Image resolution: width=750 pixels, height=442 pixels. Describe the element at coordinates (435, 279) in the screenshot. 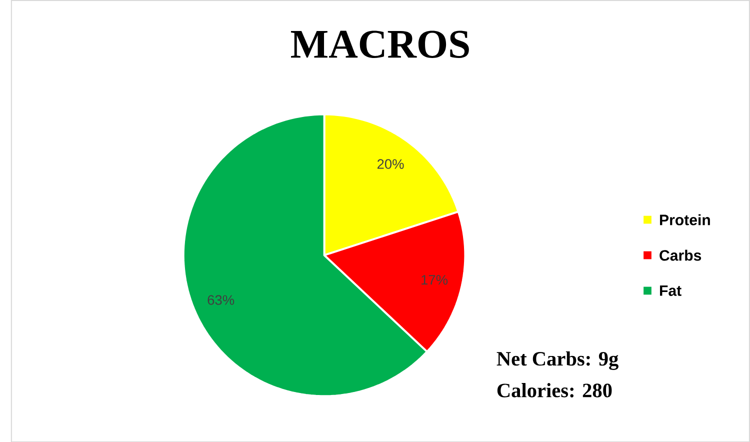

I see `data-label: 17%` at that location.